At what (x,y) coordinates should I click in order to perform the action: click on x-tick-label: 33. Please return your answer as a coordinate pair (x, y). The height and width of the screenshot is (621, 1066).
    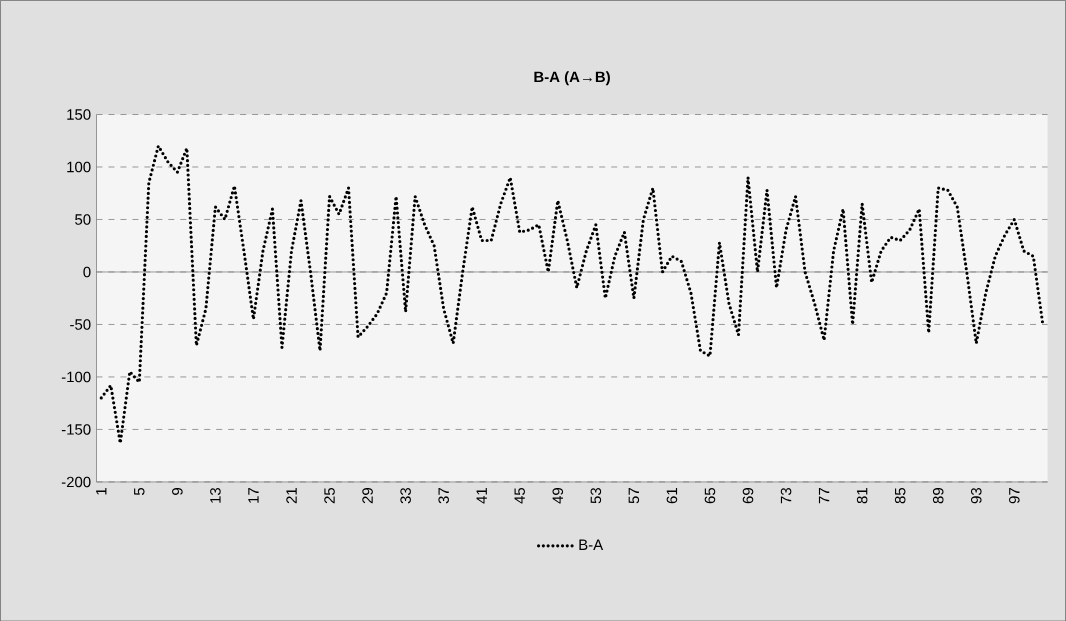
    Looking at the image, I should click on (405, 495).